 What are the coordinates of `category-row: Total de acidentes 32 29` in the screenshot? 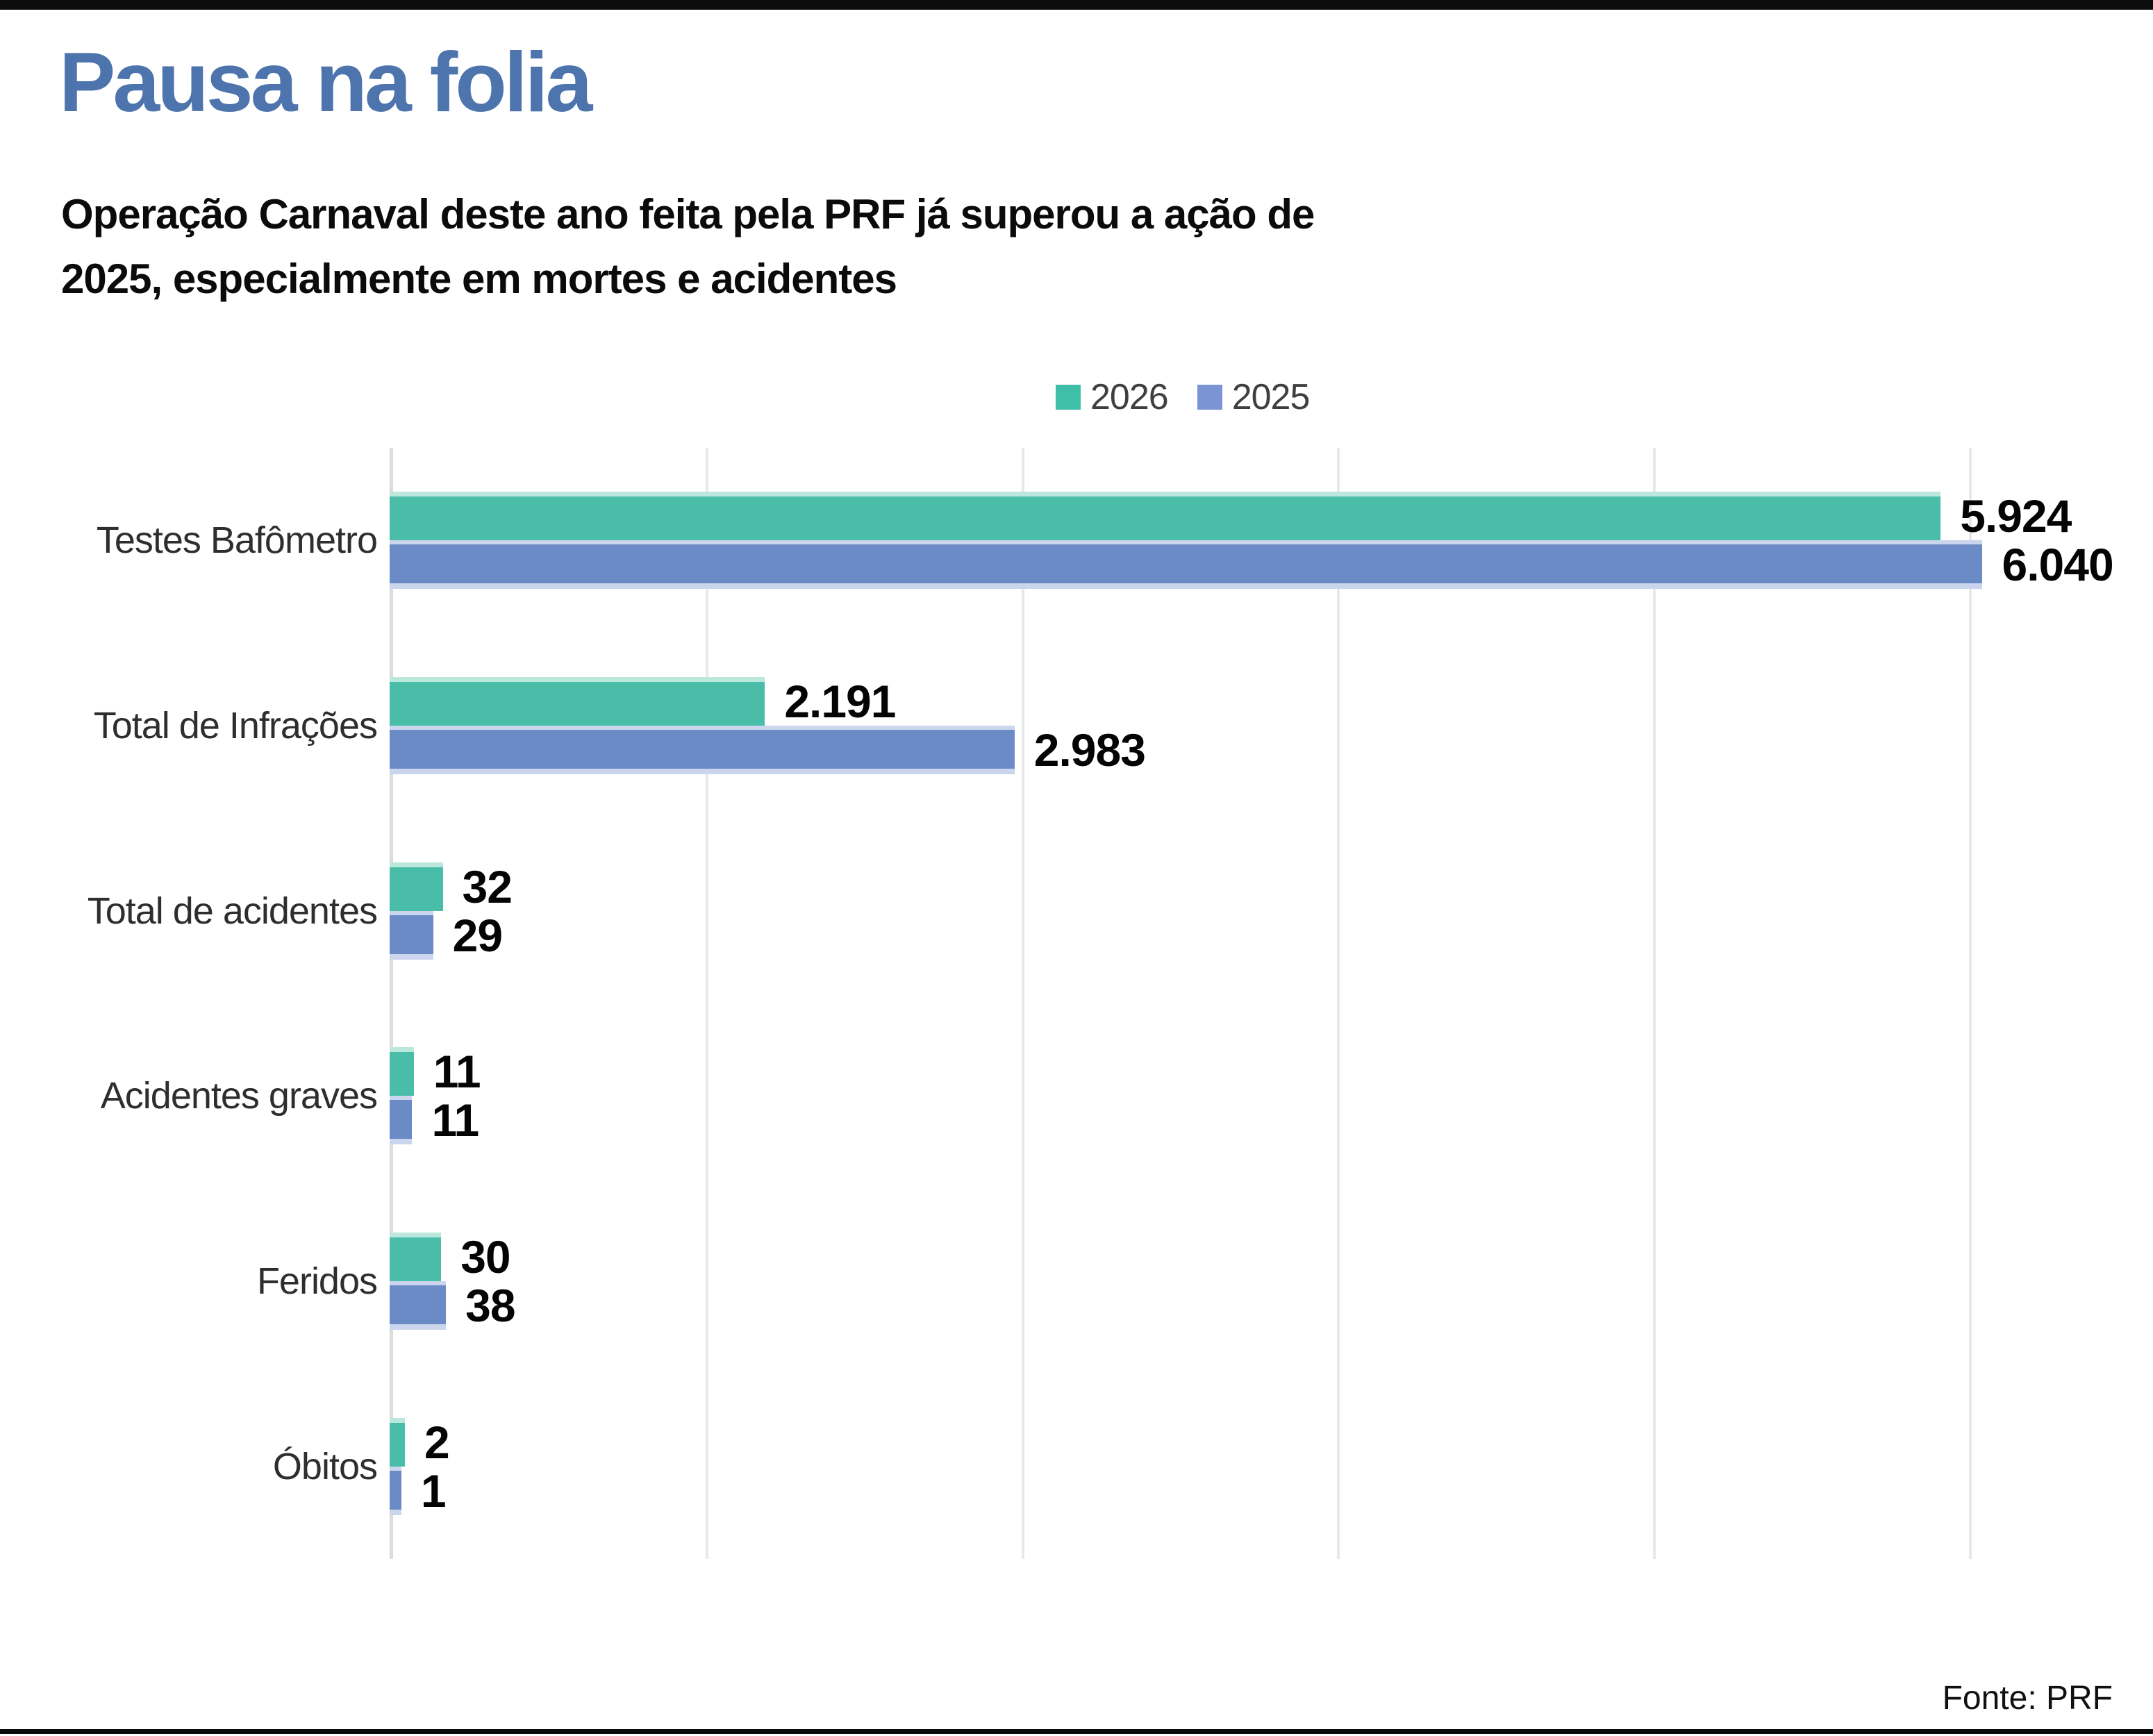 It's located at (1044, 910).